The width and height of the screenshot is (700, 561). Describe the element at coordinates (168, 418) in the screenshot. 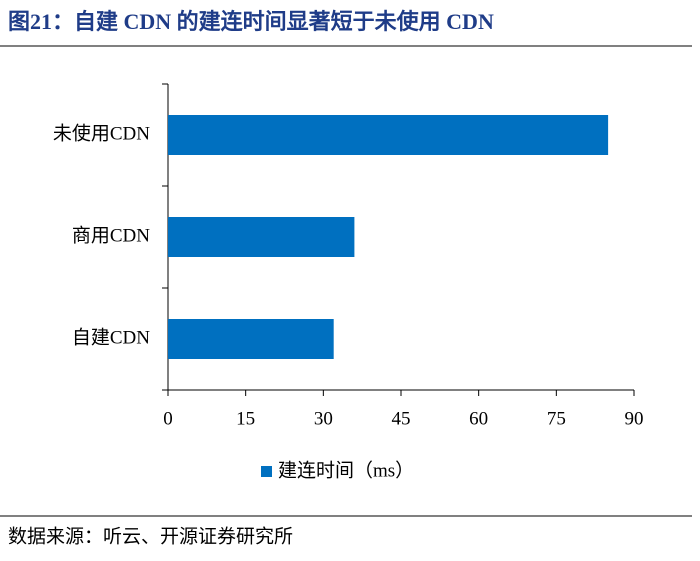

I see `x-tick-label: 0` at that location.